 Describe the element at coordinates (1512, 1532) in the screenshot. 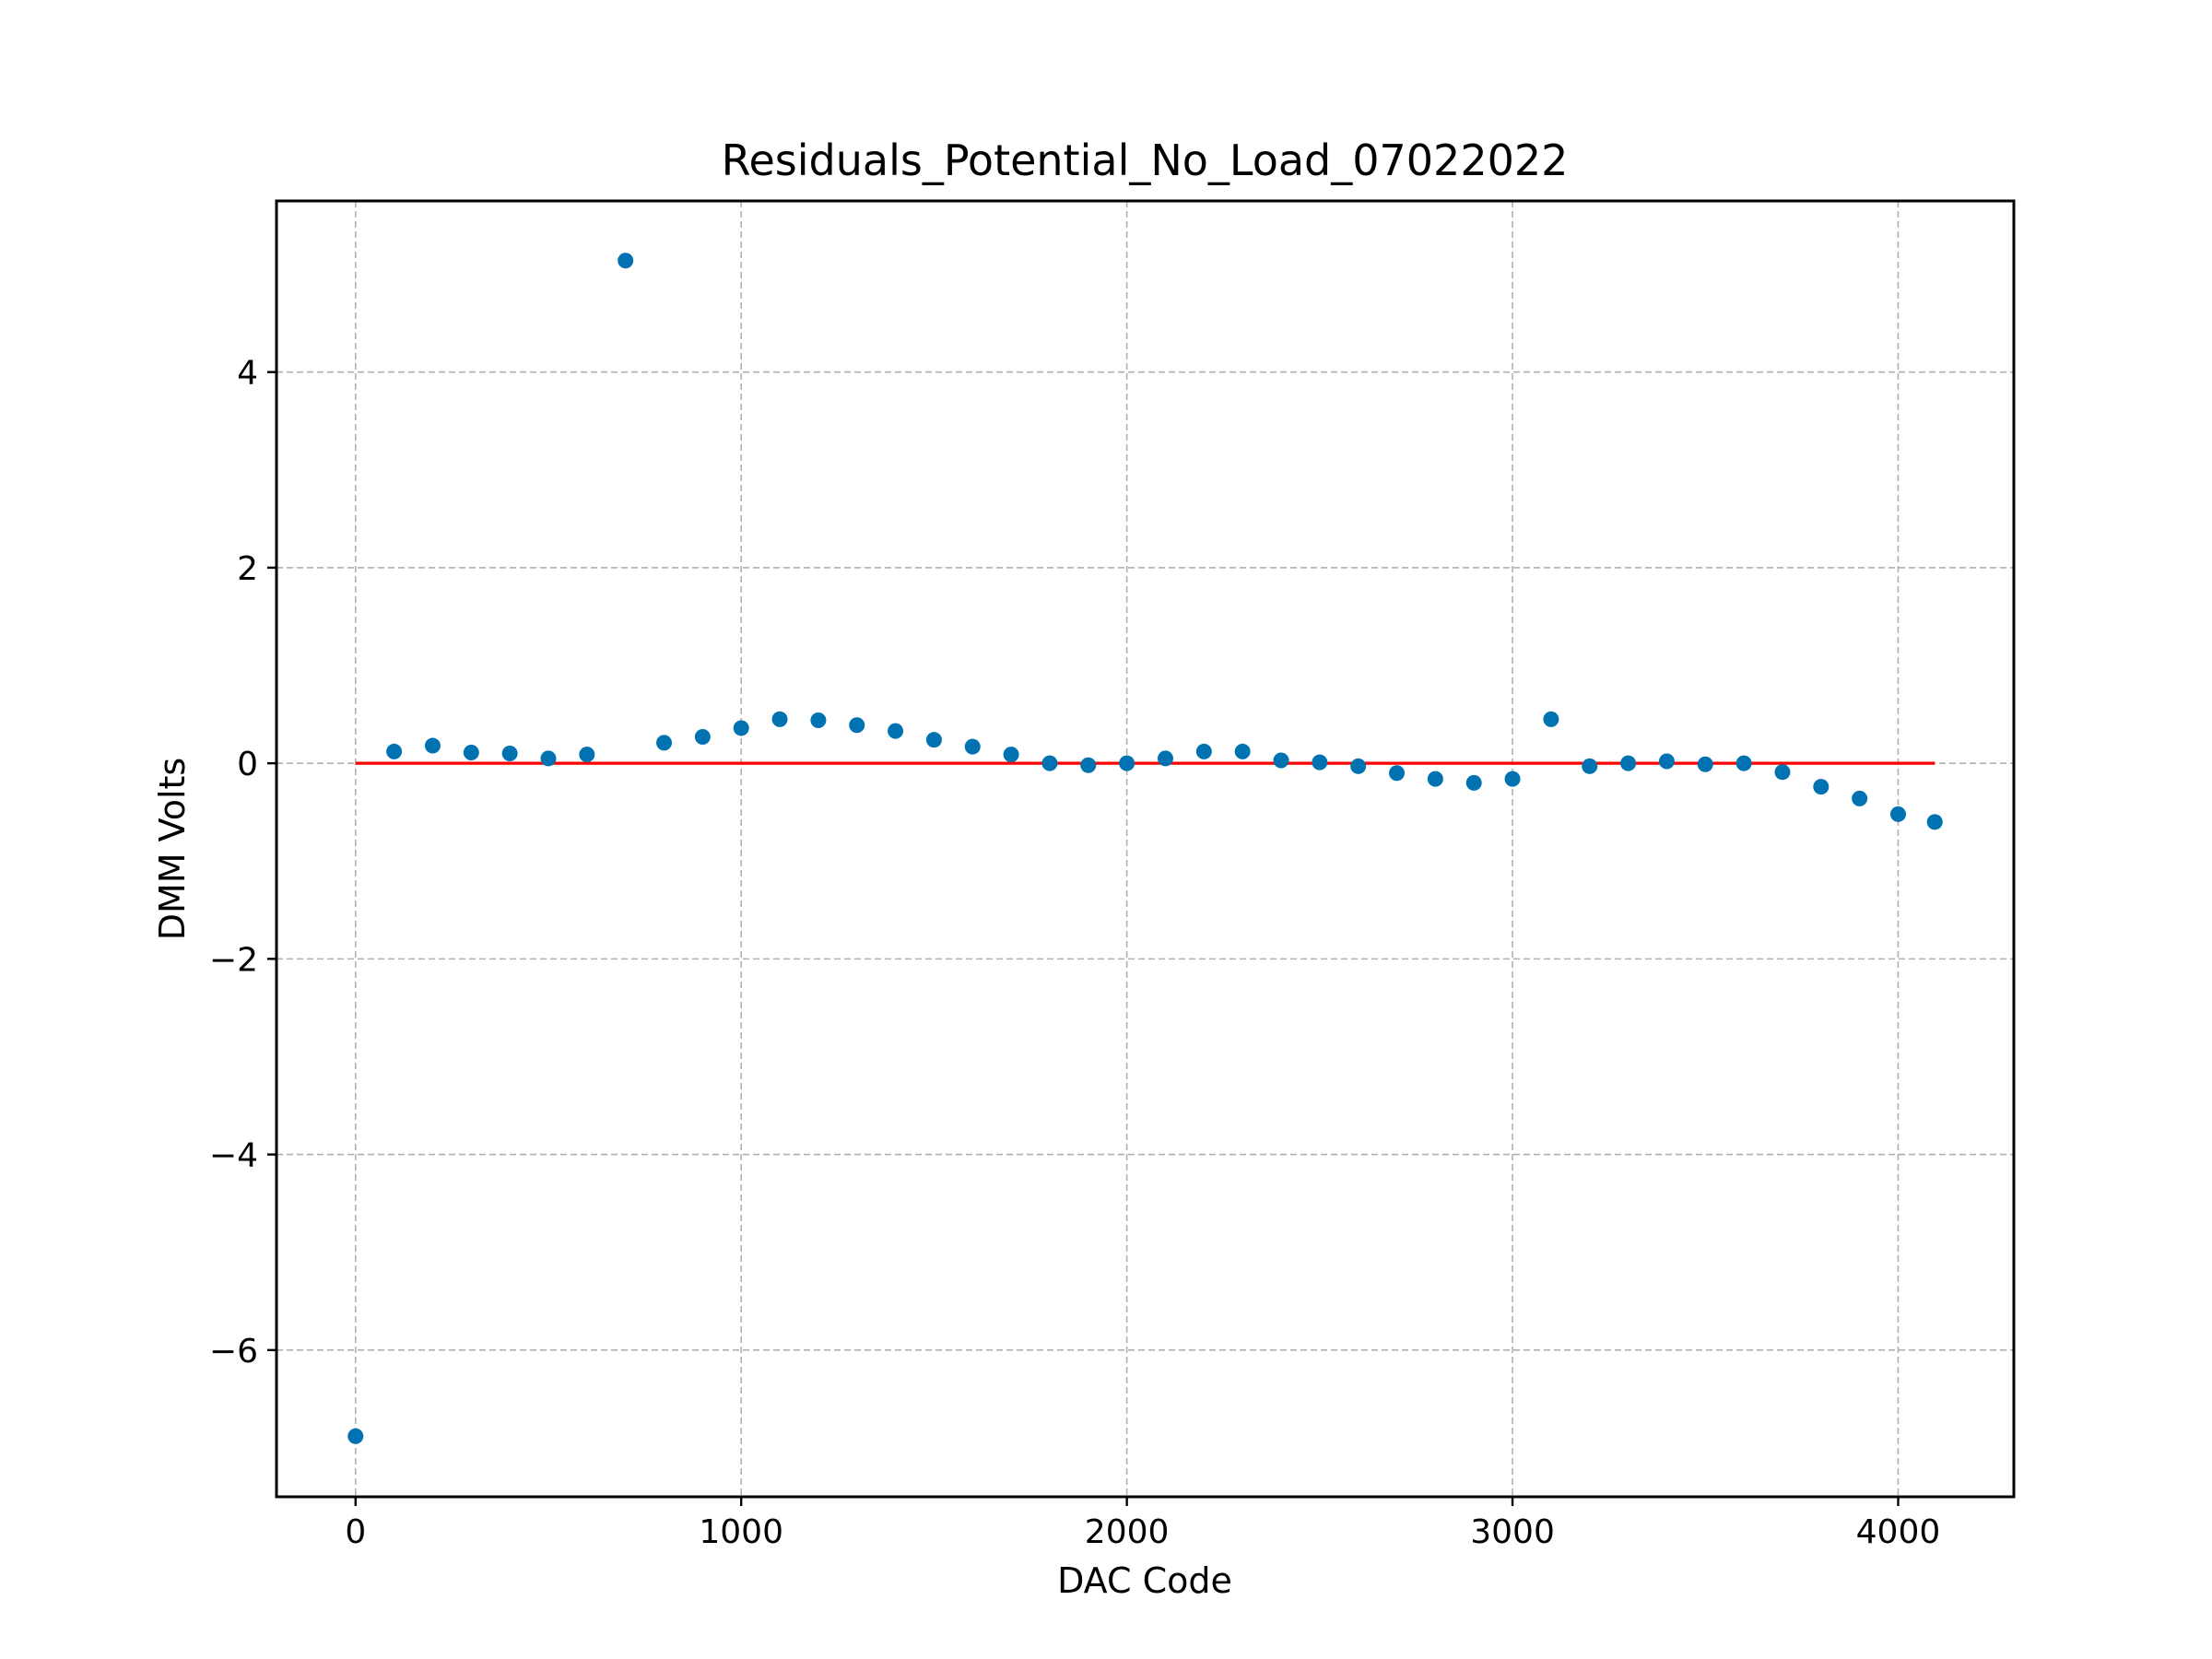

I see `x-tick-label: 3000` at that location.